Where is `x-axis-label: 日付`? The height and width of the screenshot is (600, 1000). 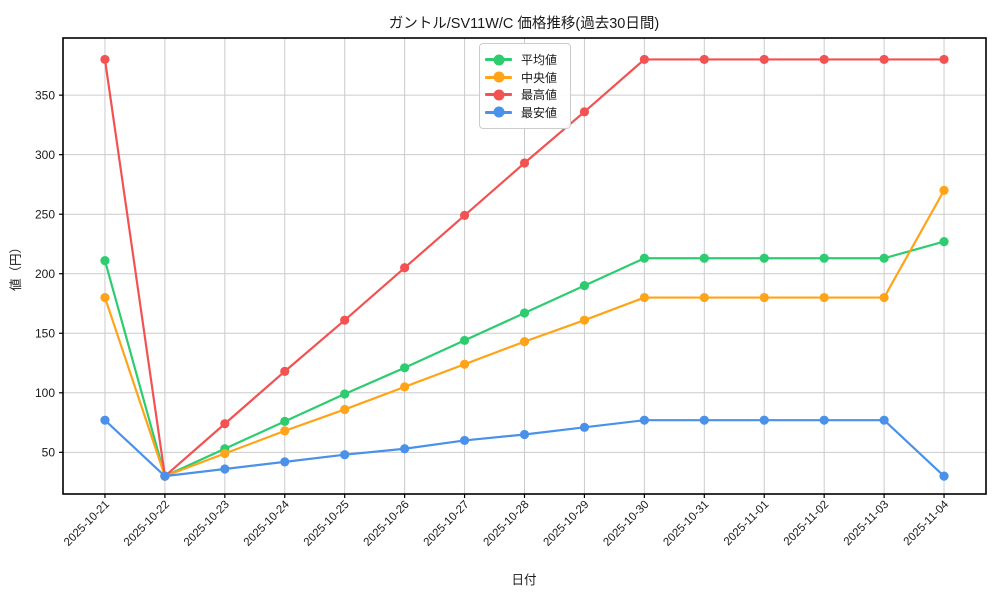 x-axis-label: 日付 is located at coordinates (523, 580).